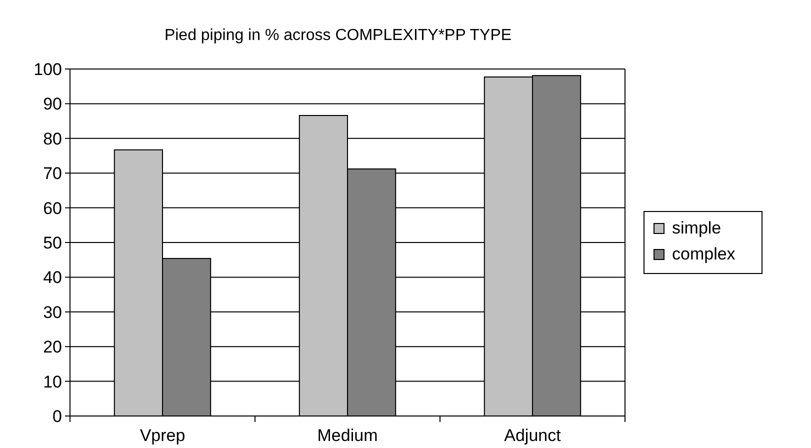 The height and width of the screenshot is (448, 811). I want to click on y-tick-label: 20, so click(52, 347).